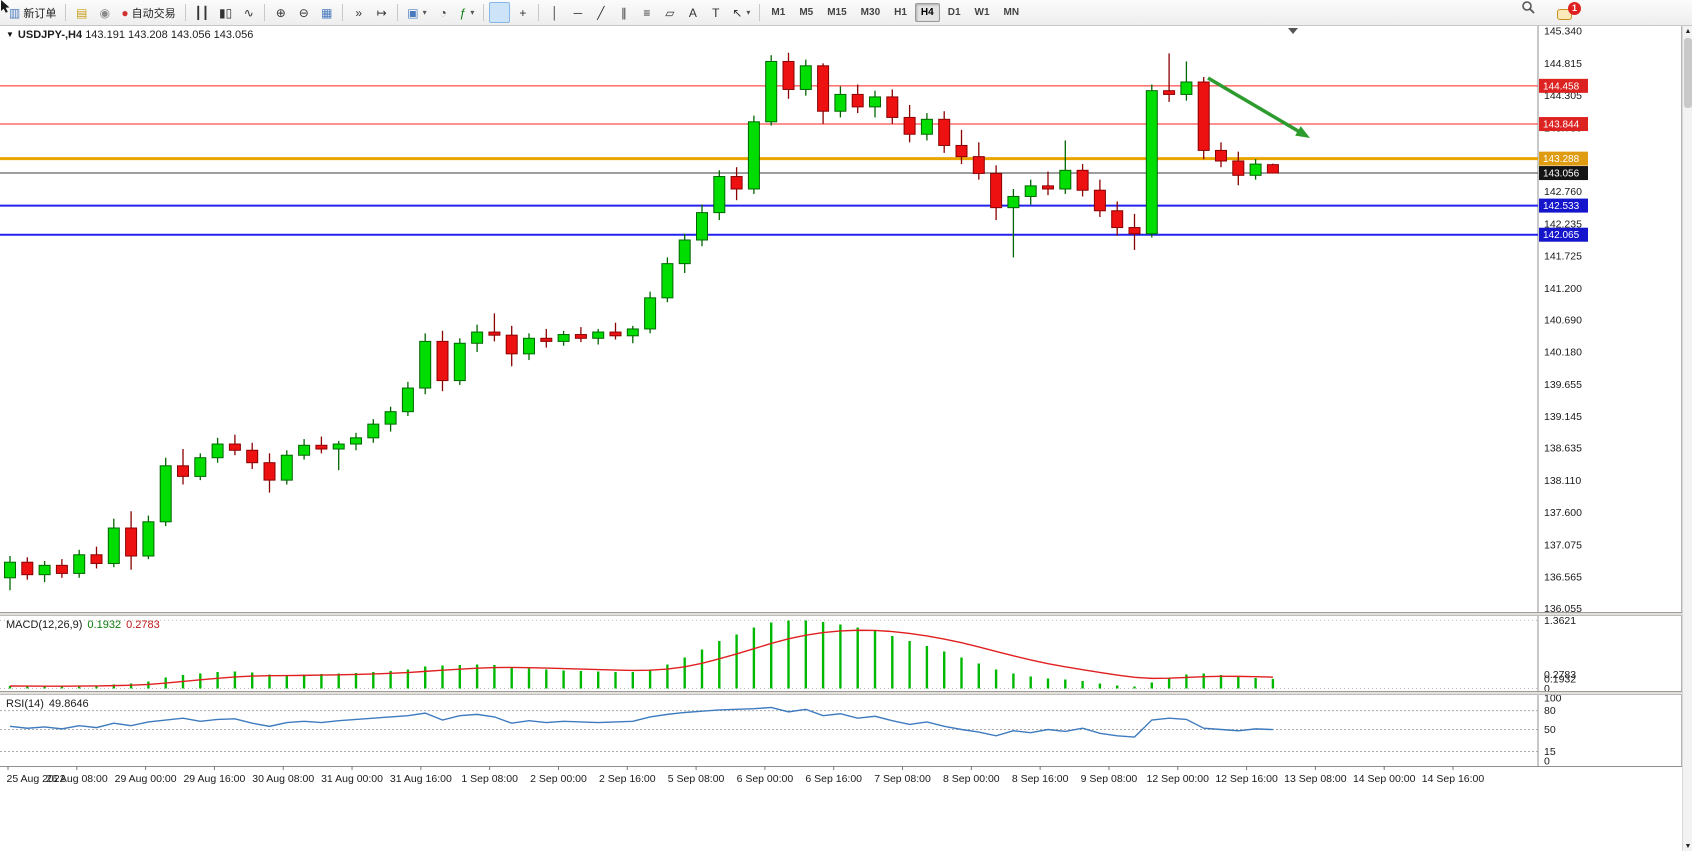 The image size is (1692, 851). I want to click on crosshair-button: +, so click(522, 12).